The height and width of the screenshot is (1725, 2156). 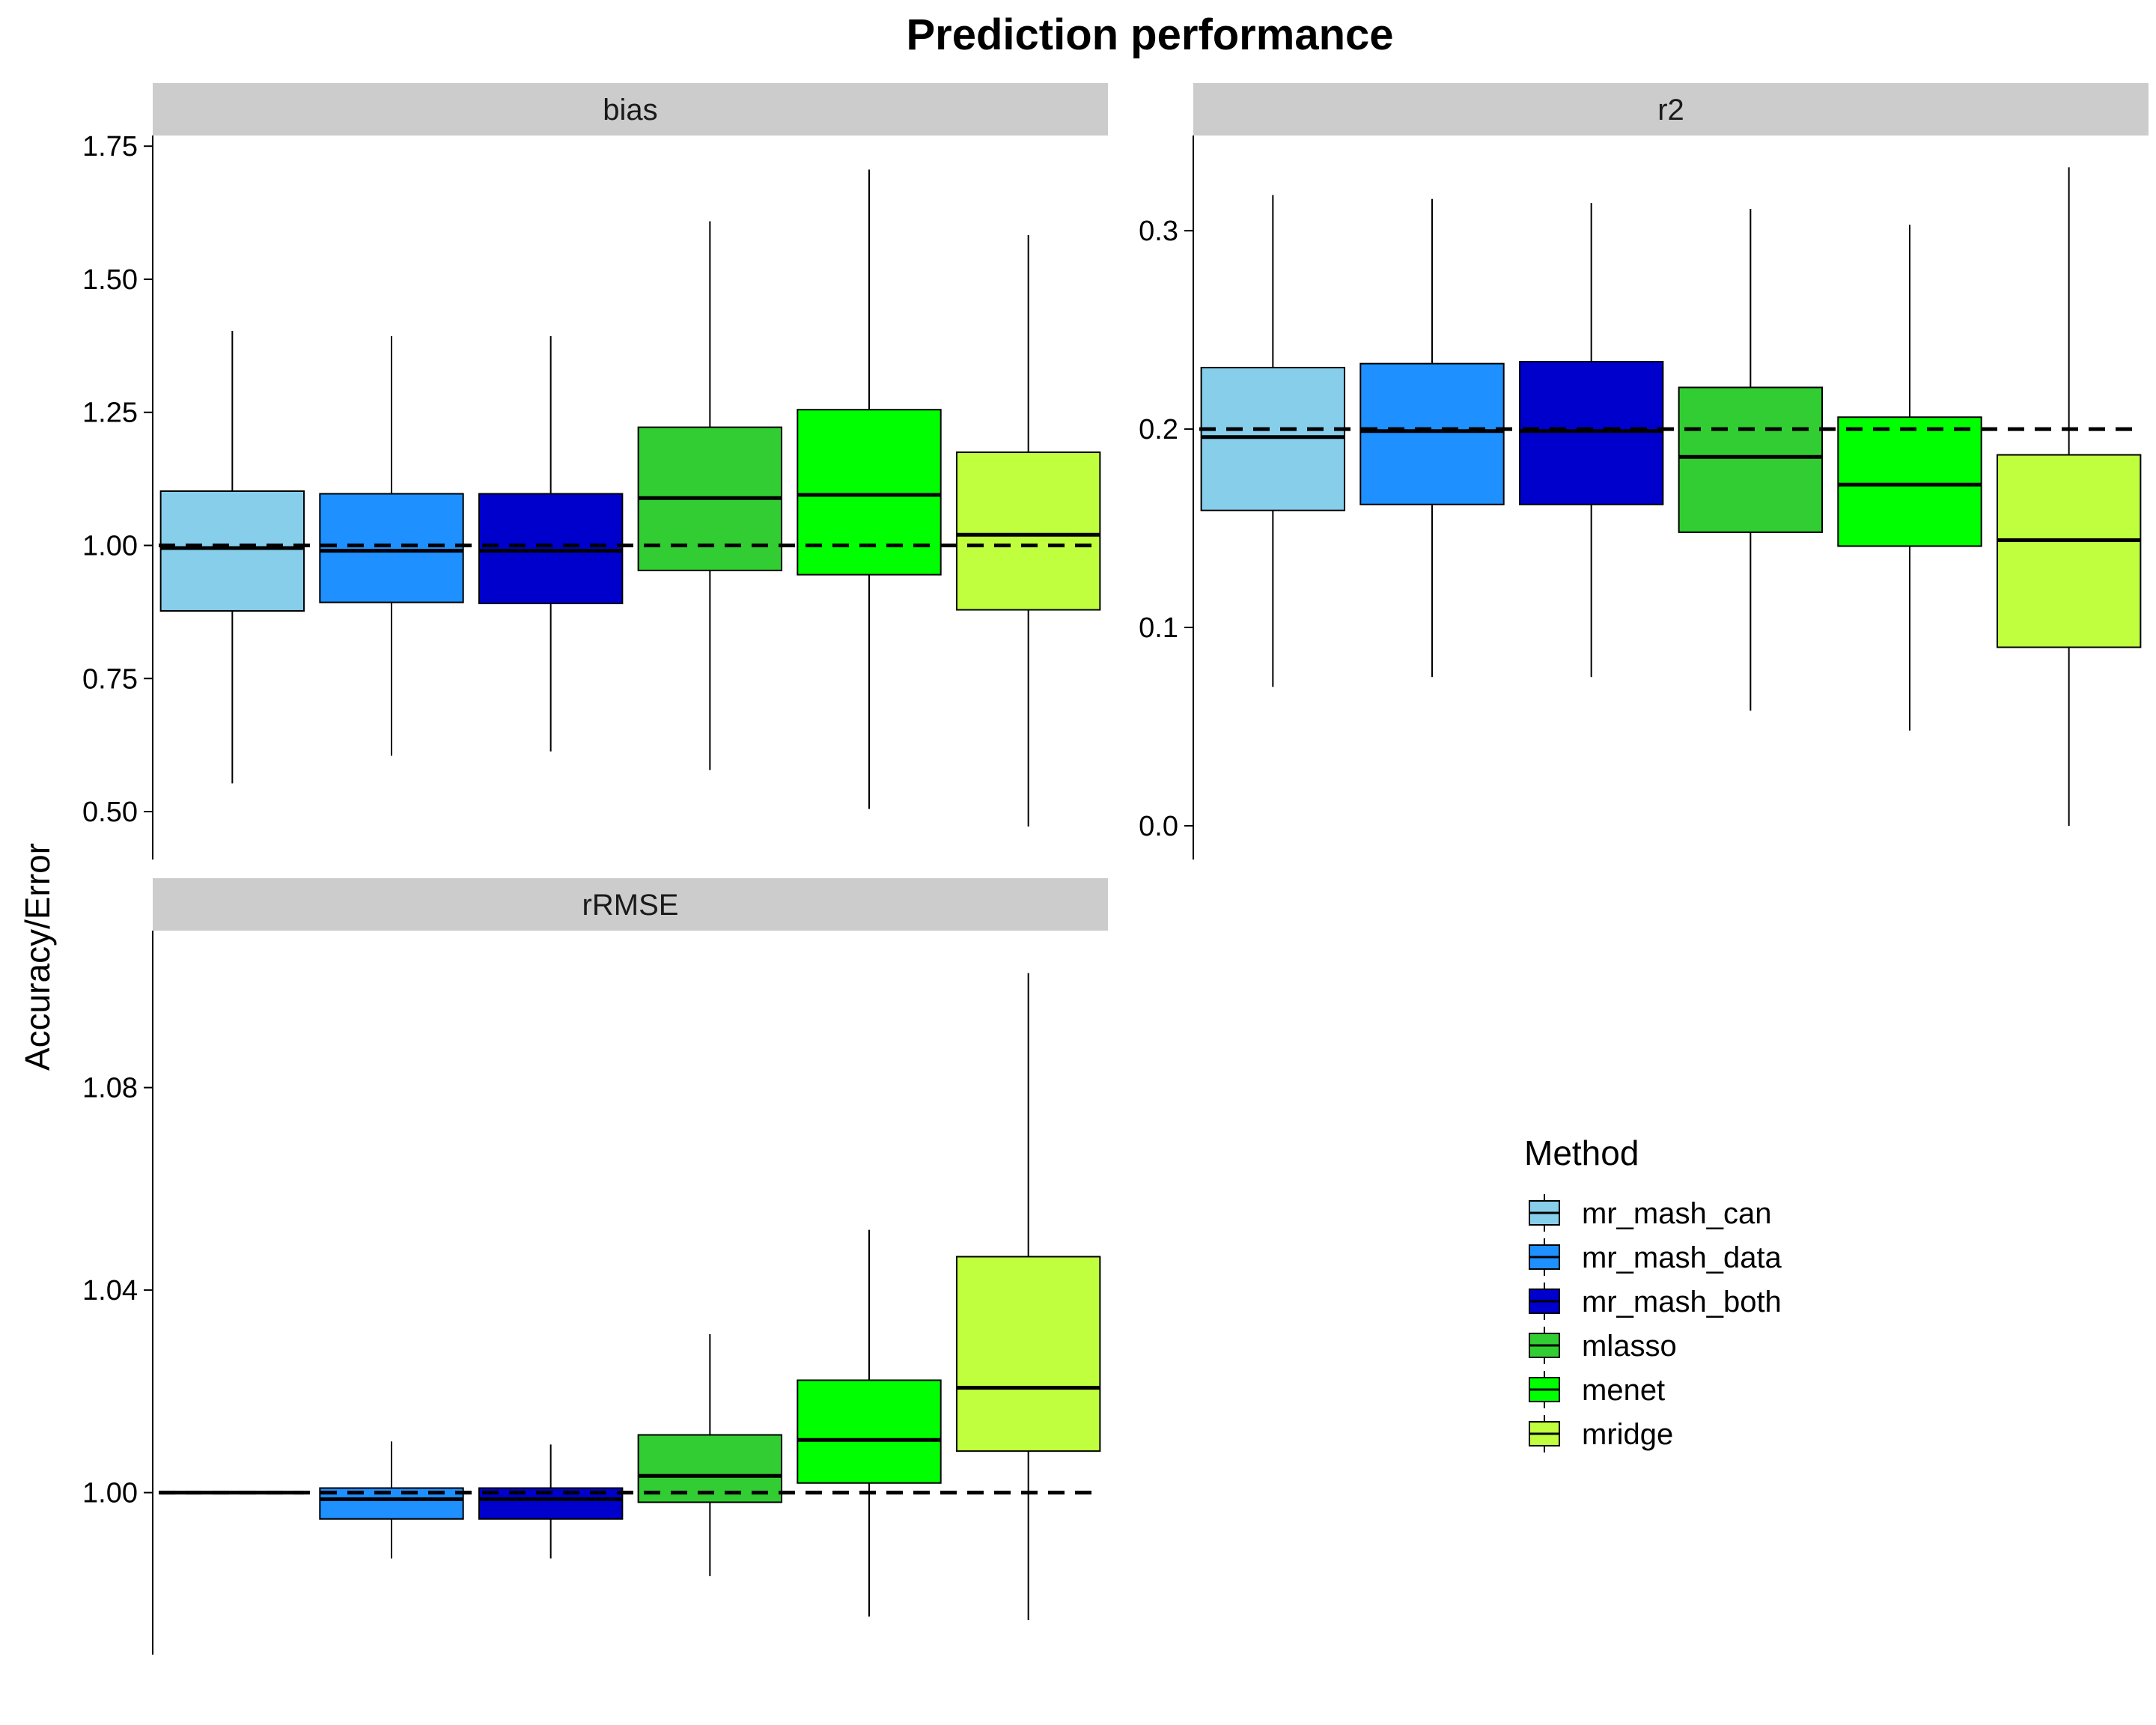 What do you see at coordinates (710, 1455) in the screenshot?
I see `box-rRMSE-mlasso` at bounding box center [710, 1455].